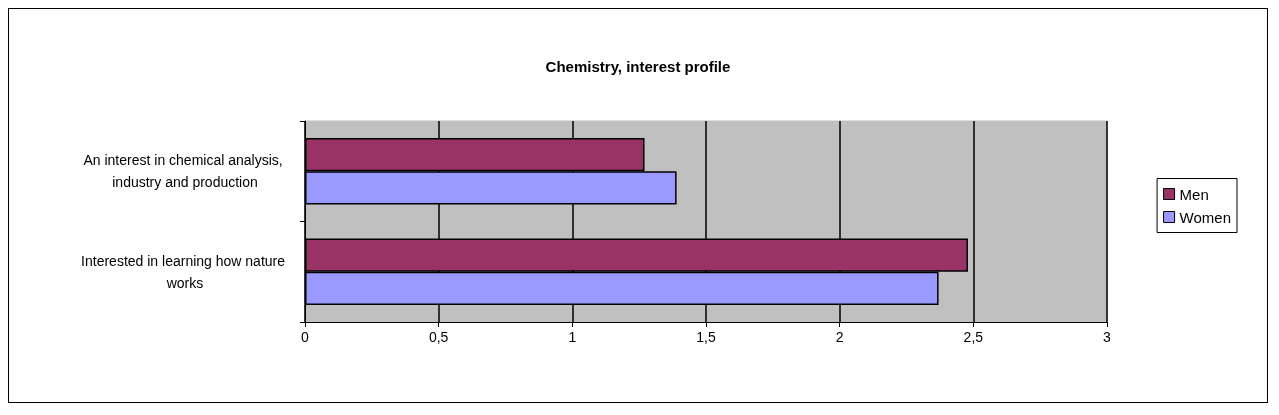 The image size is (1279, 415). Describe the element at coordinates (185, 271) in the screenshot. I see `y-tick-label: Interested in learning how nature works` at that location.